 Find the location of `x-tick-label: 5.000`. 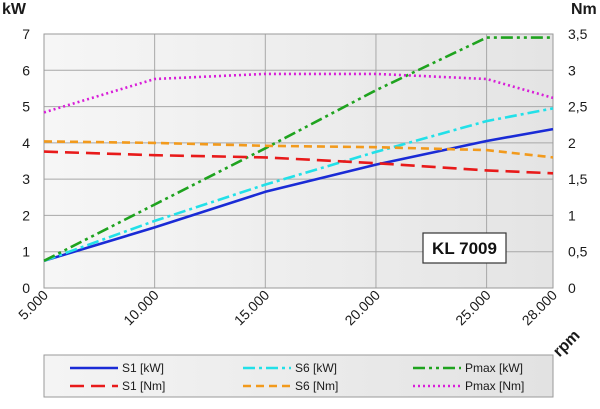

x-tick-label: 5.000 is located at coordinates (33, 305).